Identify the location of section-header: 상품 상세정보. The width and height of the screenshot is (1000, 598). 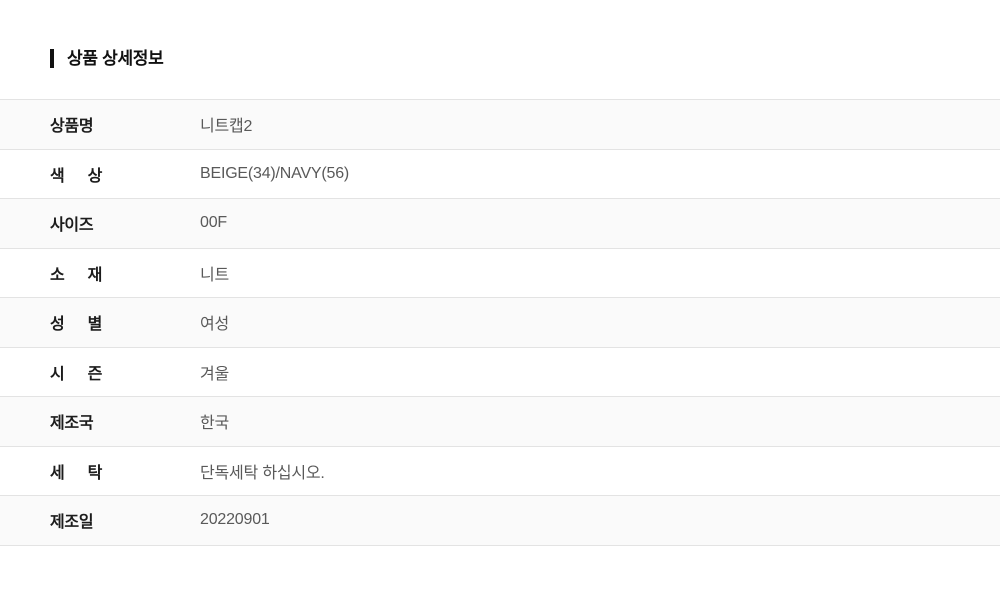
(107, 58).